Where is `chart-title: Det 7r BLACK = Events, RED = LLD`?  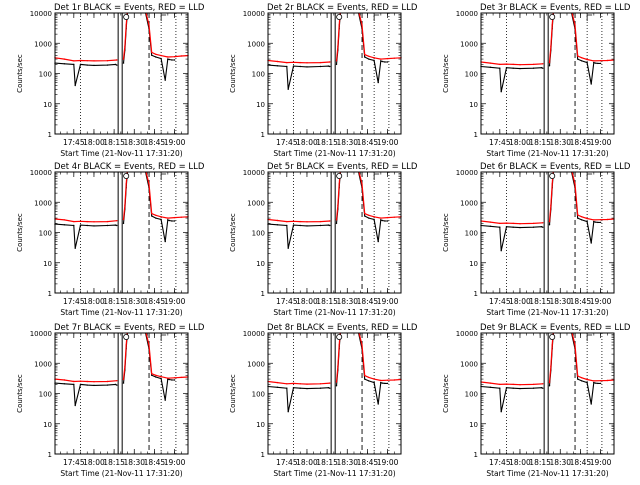 chart-title: Det 7r BLACK = Events, RED = LLD is located at coordinates (129, 328).